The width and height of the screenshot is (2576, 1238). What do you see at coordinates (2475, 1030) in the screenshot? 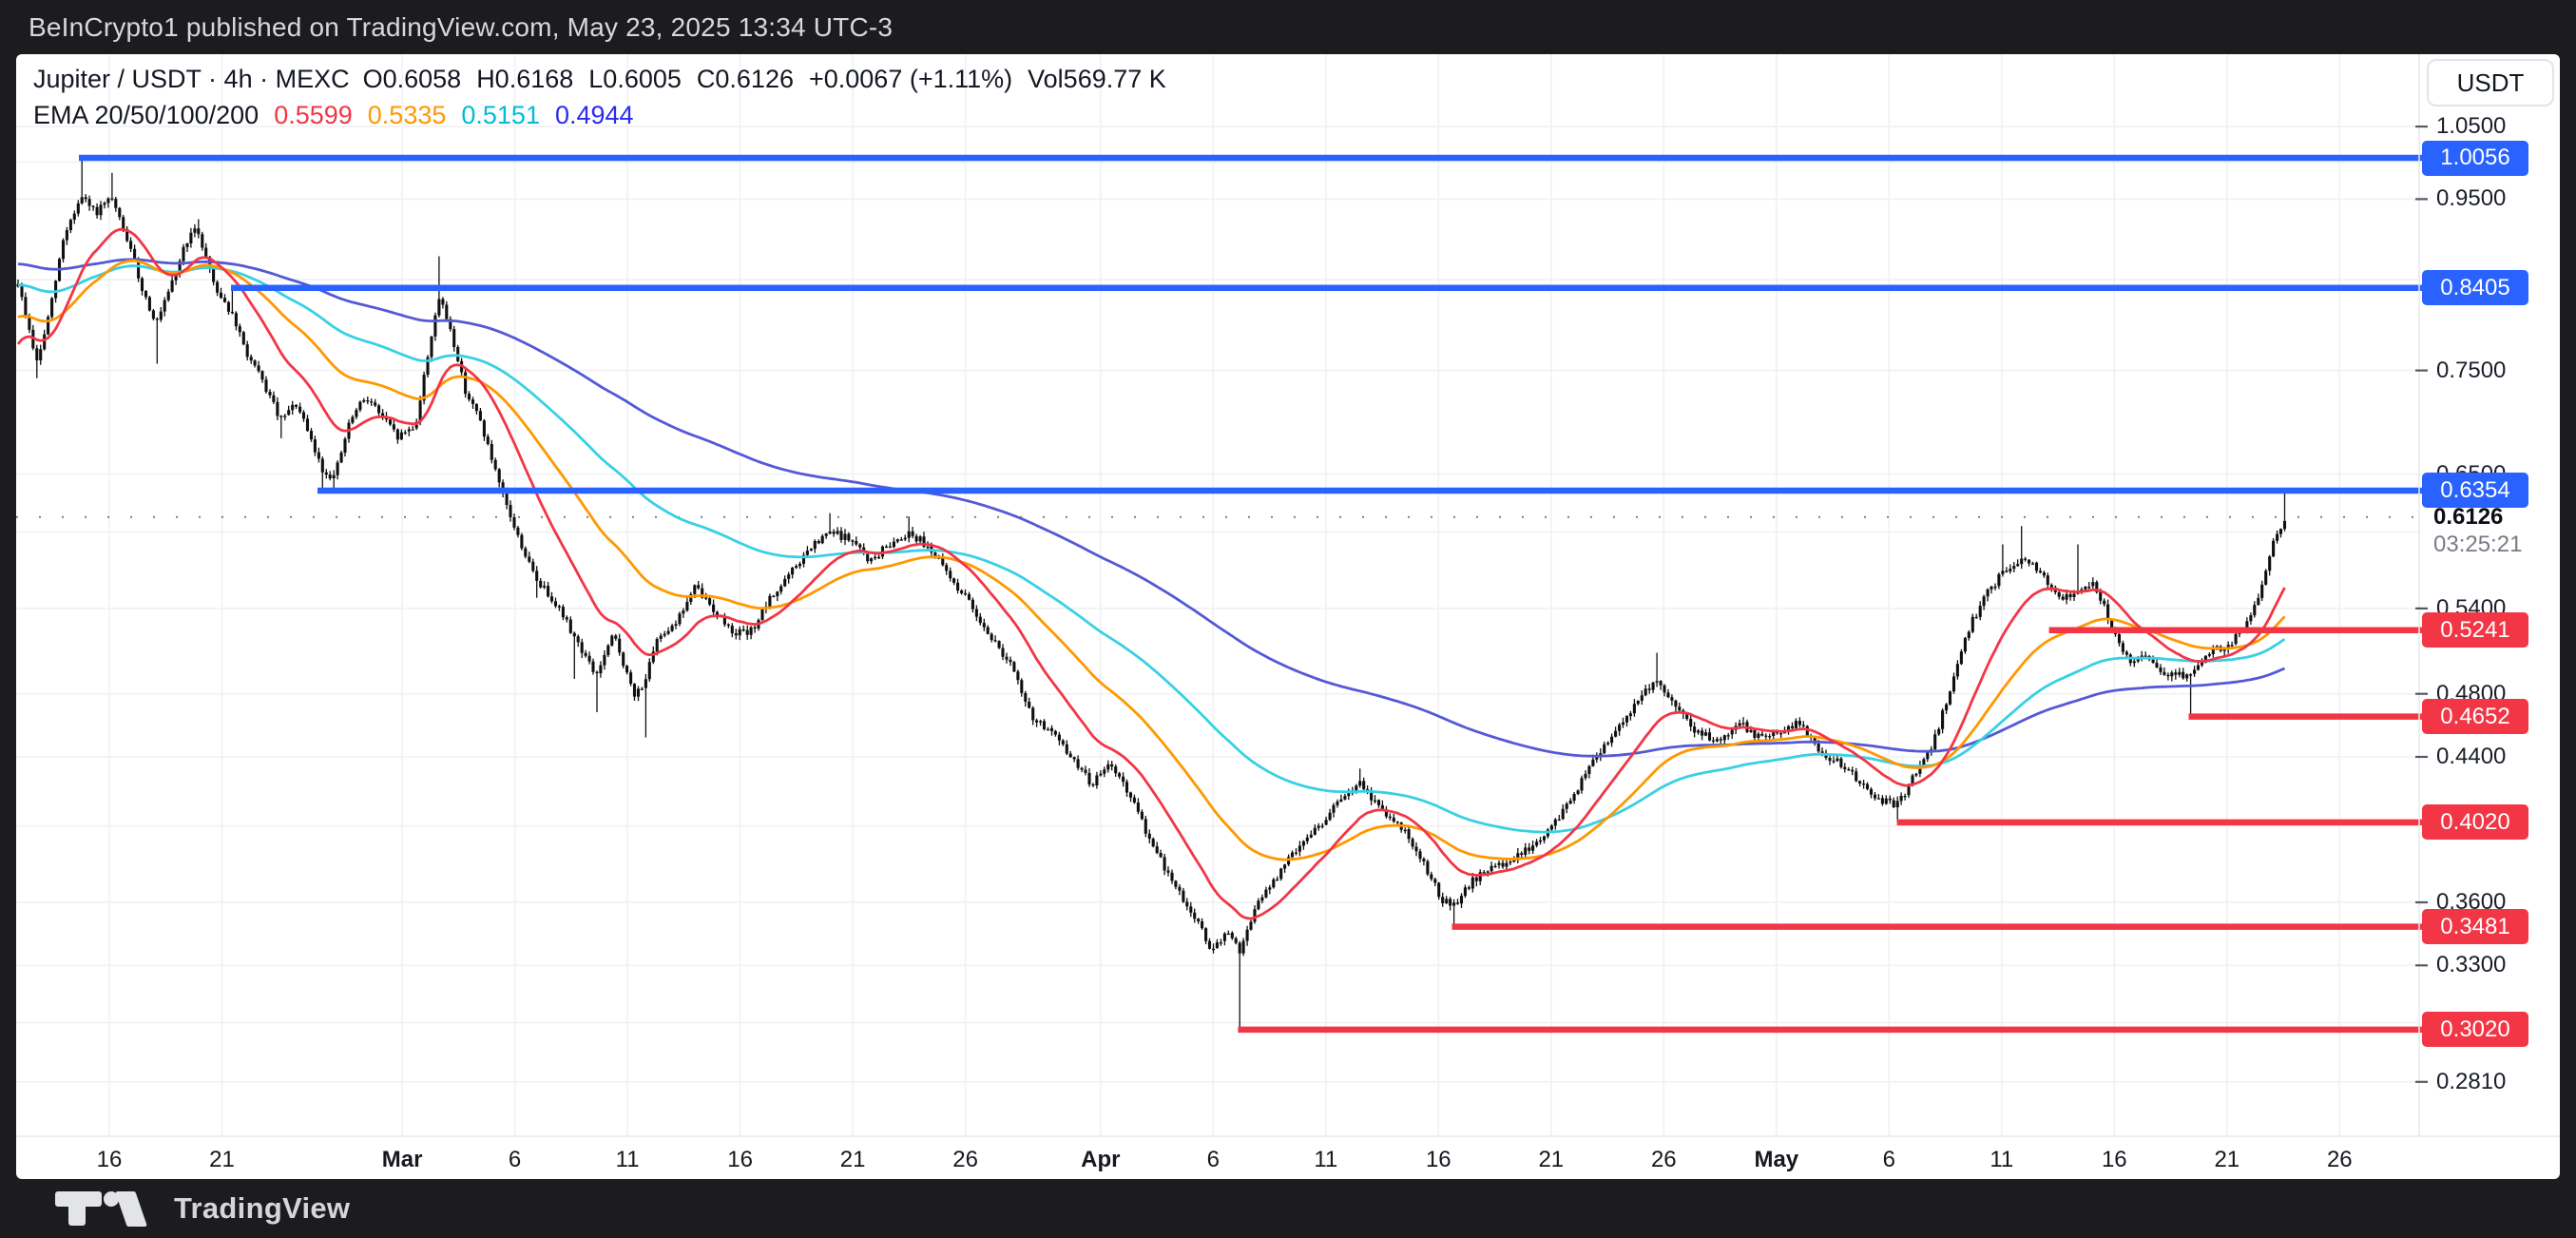
I see `support-price-badge: 0.3020` at bounding box center [2475, 1030].